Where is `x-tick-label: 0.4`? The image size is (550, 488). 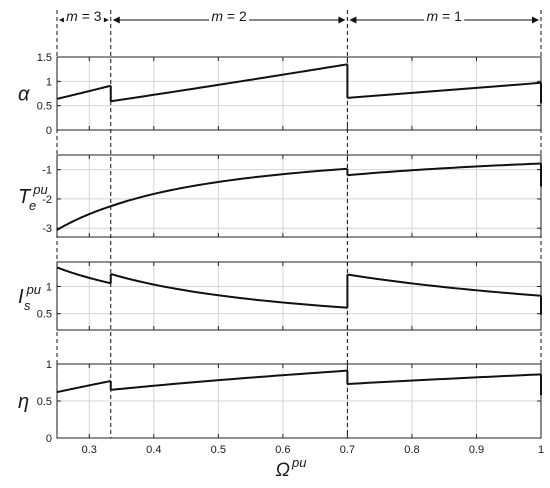
x-tick-label: 0.4 is located at coordinates (153, 450).